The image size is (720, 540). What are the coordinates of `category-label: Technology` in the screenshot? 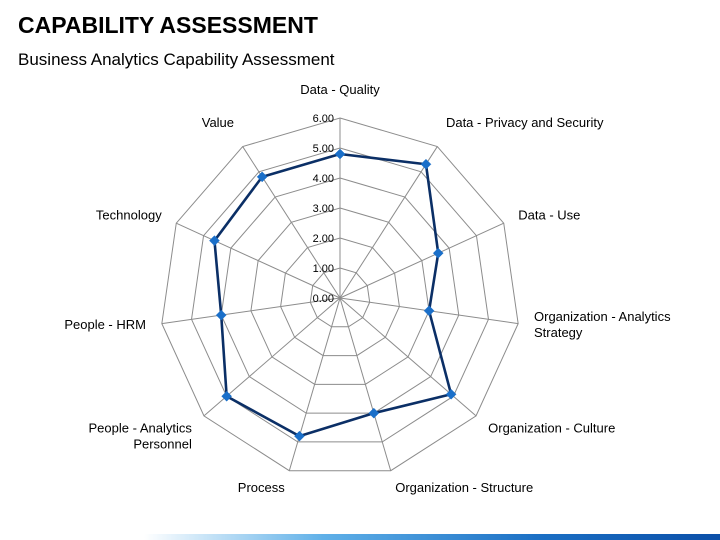 It's located at (129, 215).